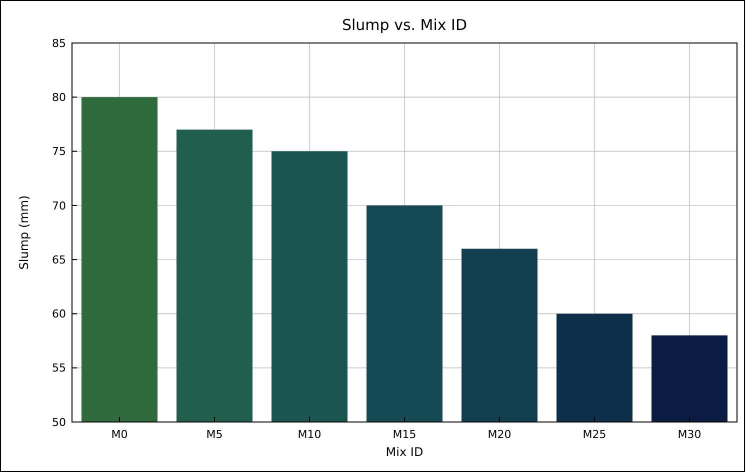  What do you see at coordinates (500, 434) in the screenshot?
I see `x-tick-label: M20` at bounding box center [500, 434].